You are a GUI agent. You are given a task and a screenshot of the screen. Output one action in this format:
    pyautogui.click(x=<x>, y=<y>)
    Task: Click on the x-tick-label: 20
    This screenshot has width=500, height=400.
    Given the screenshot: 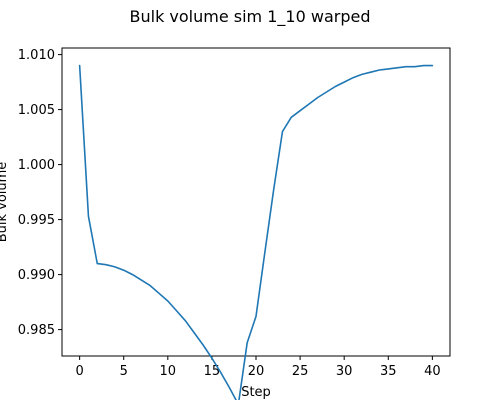 What is the action you would take?
    pyautogui.click(x=256, y=371)
    